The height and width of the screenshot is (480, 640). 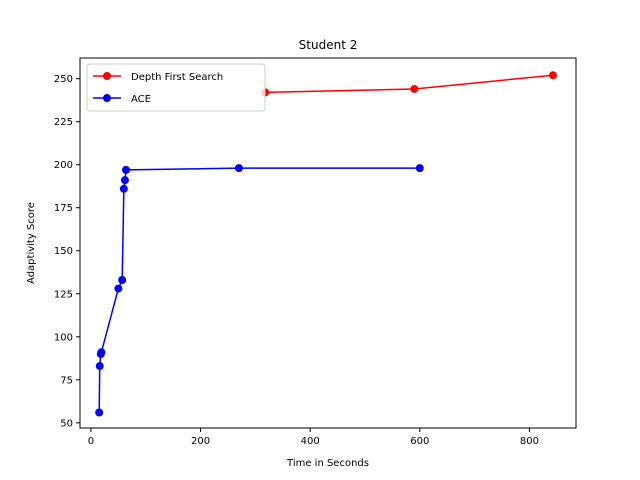 I want to click on x-tick-label: 800, so click(x=529, y=441).